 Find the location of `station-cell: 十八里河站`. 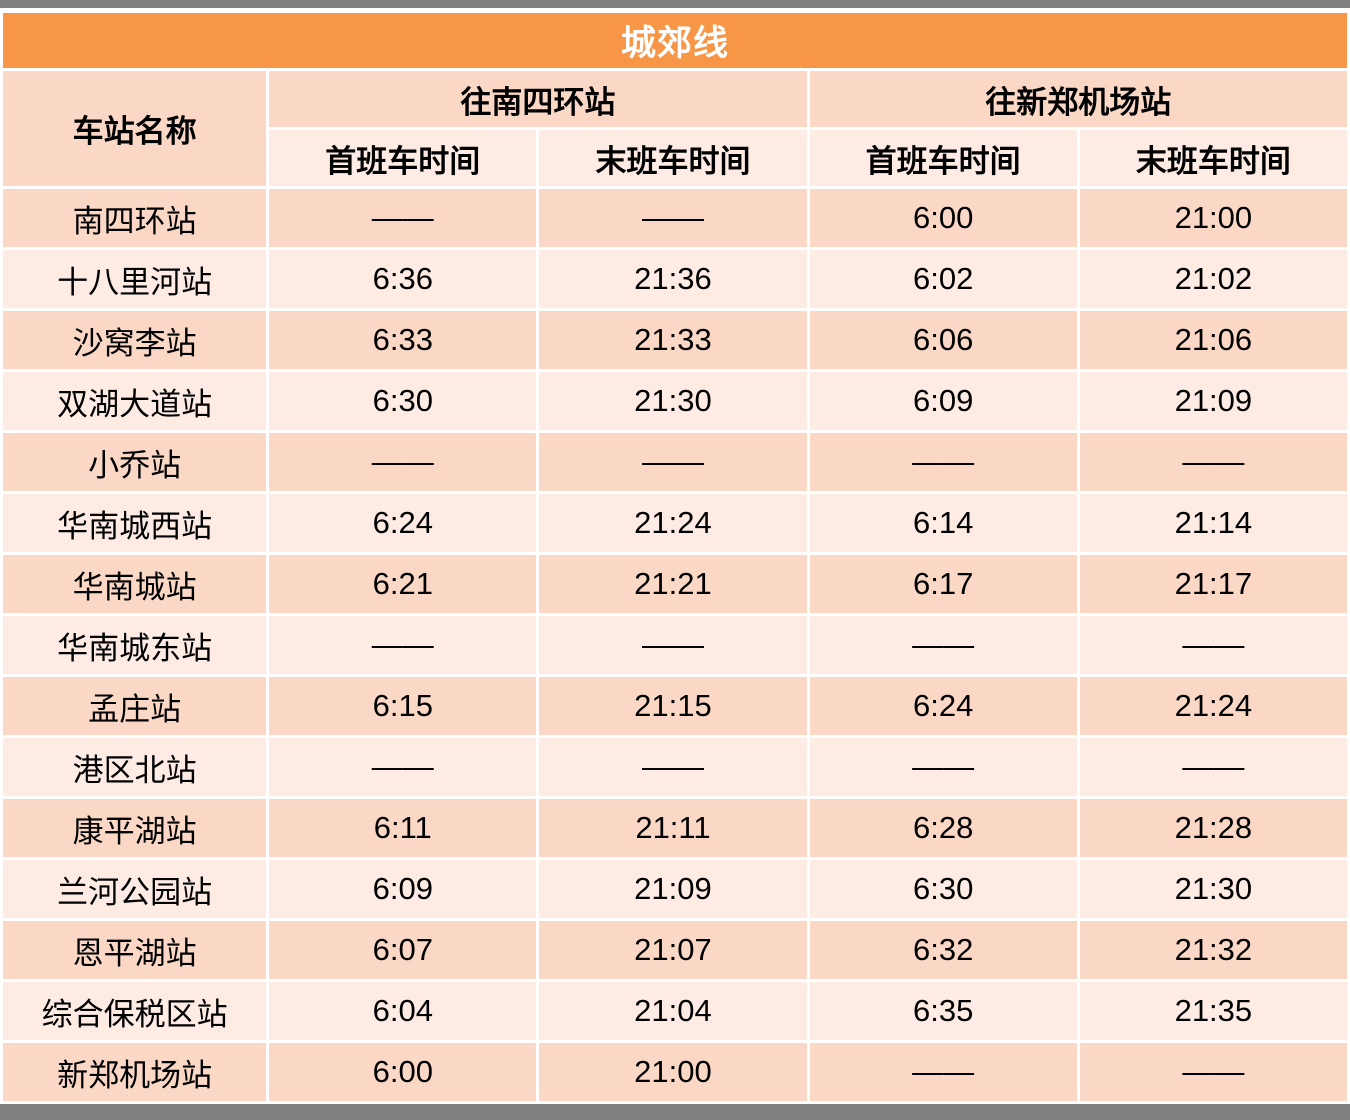

station-cell: 十八里河站 is located at coordinates (135, 279).